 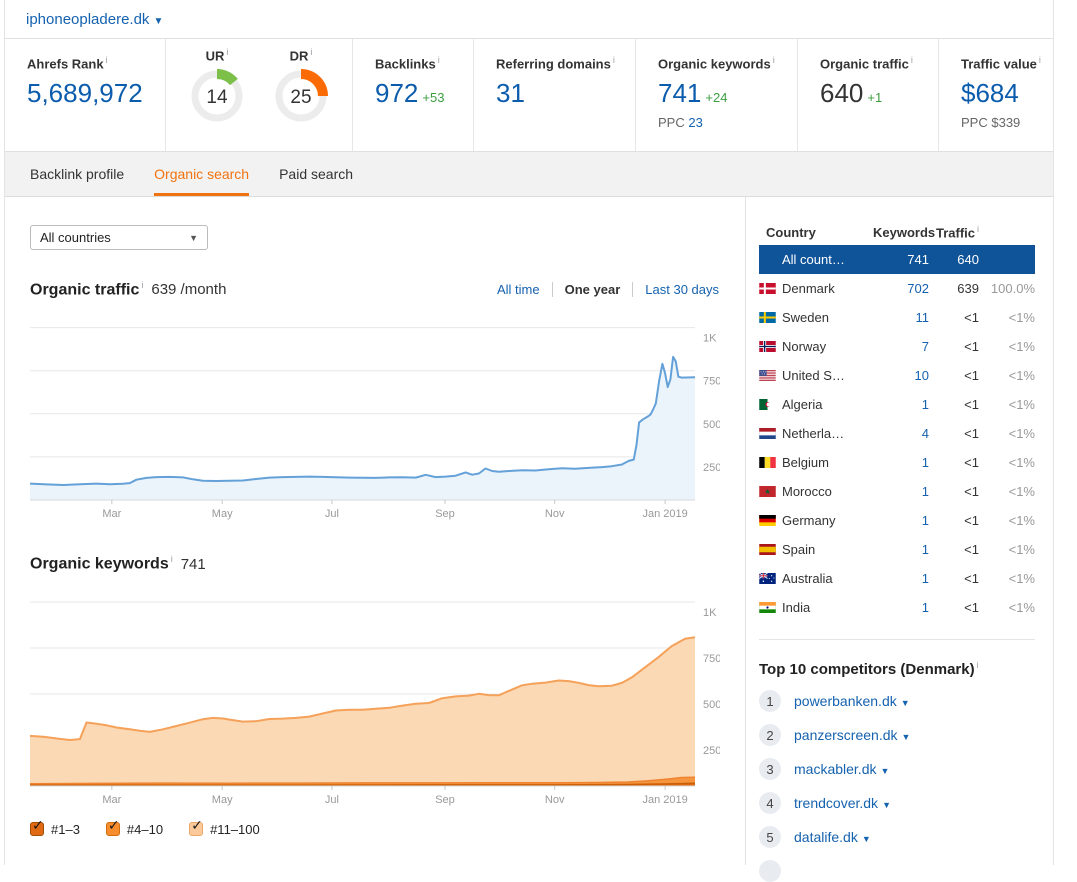 What do you see at coordinates (374, 563) in the screenshot?
I see `organic-keywords-heading-row: Organic keywords i 741` at bounding box center [374, 563].